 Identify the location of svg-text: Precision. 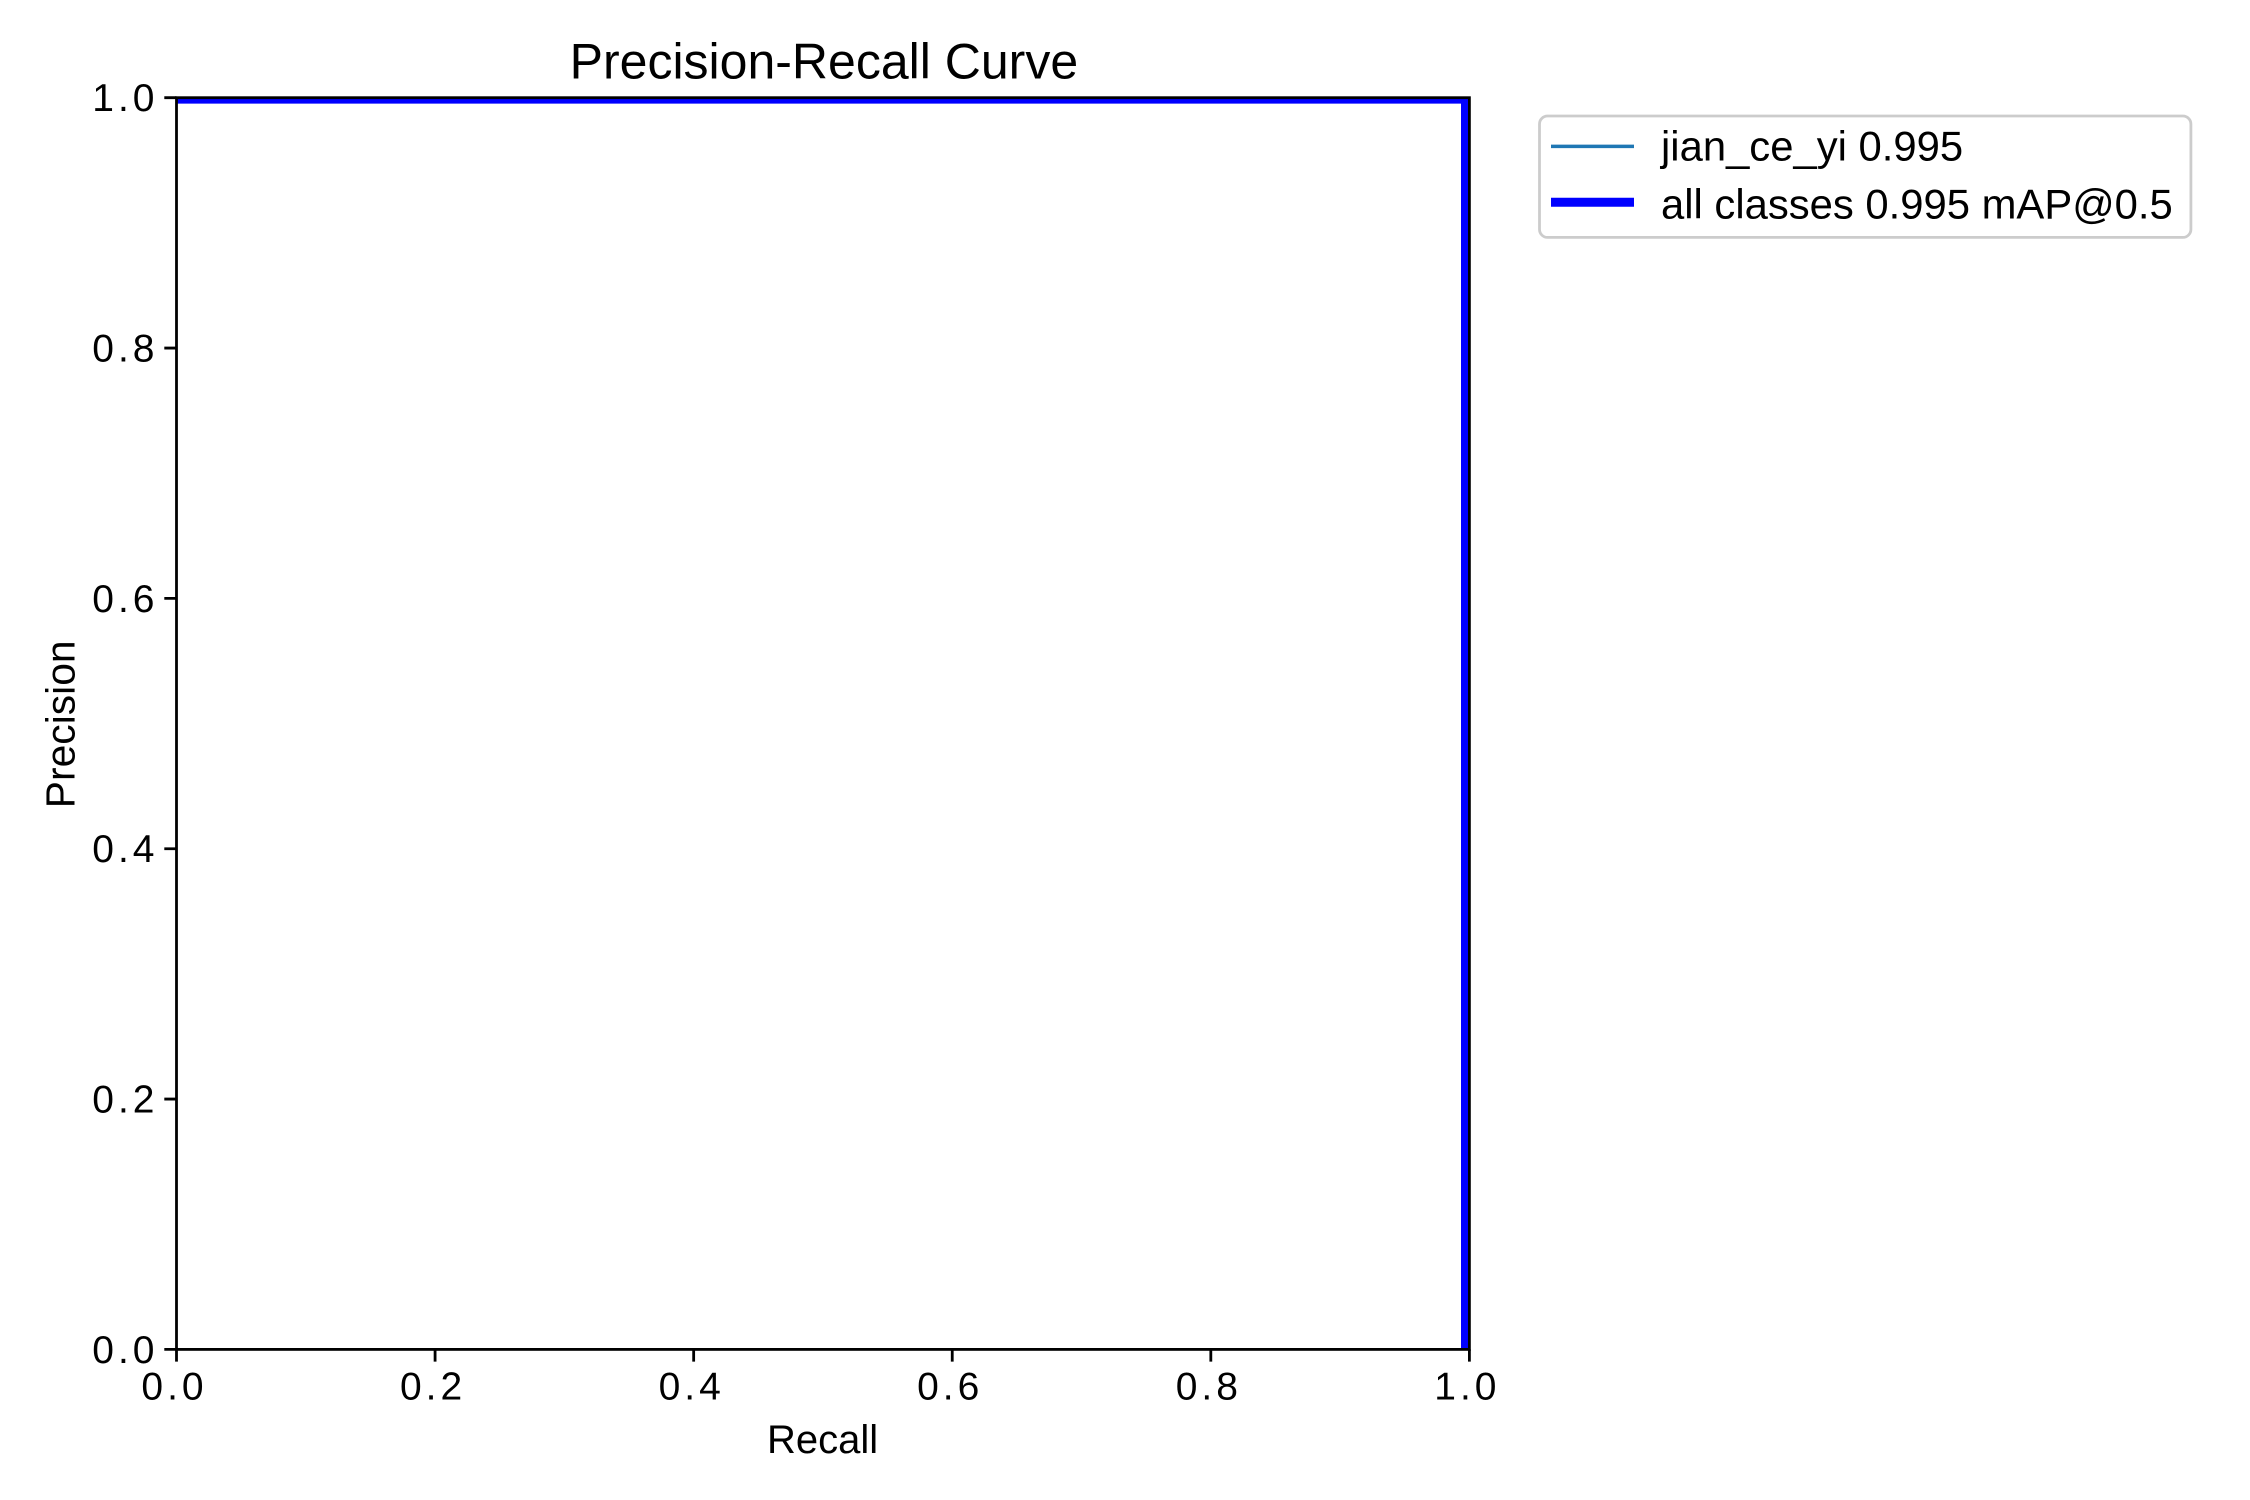
(61, 724).